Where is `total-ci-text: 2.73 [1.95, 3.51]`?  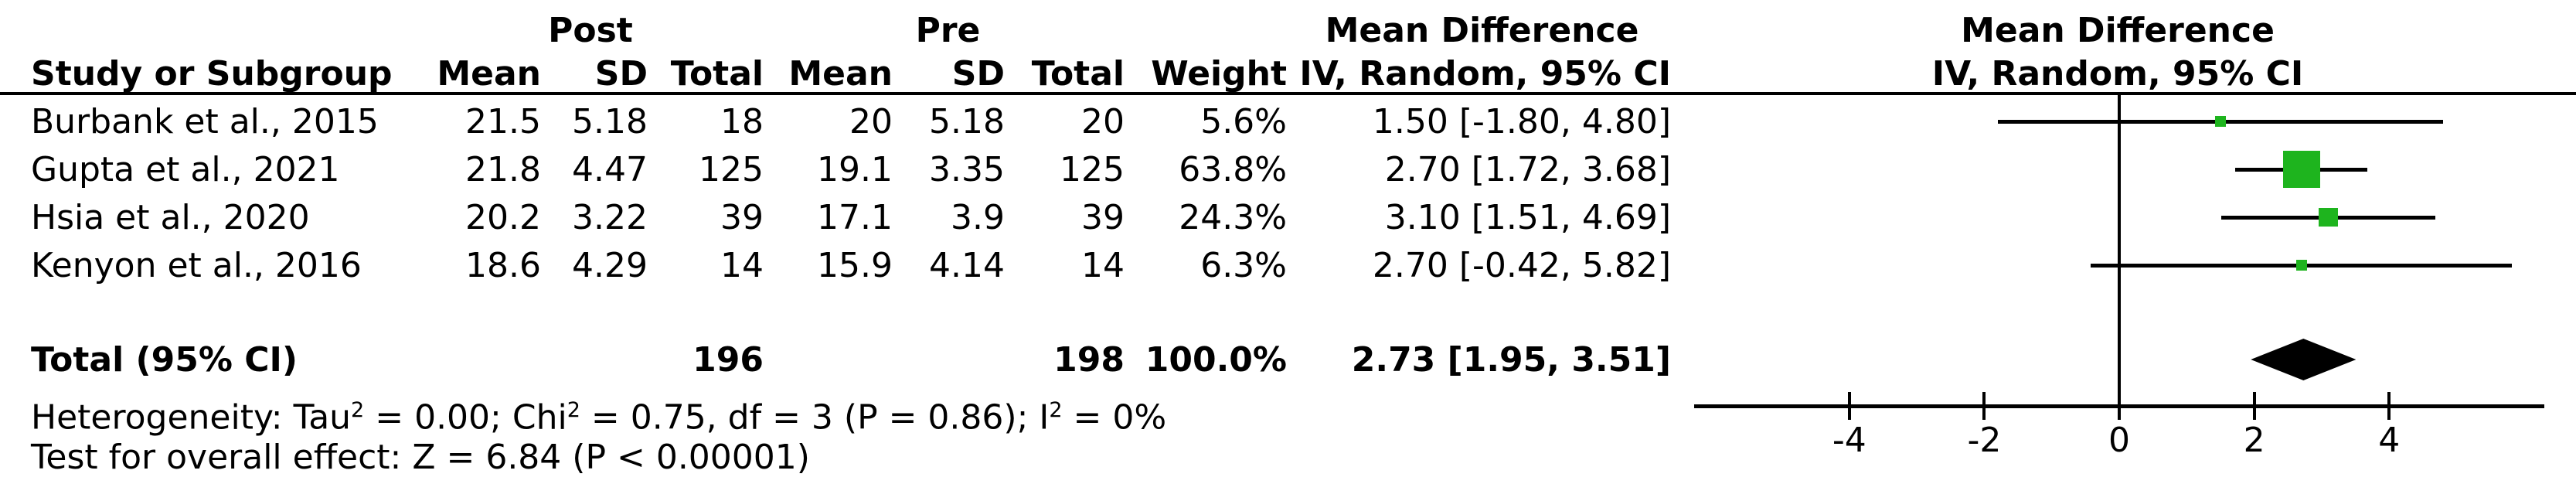
total-ci-text: 2.73 [1.95, 3.51] is located at coordinates (1511, 359).